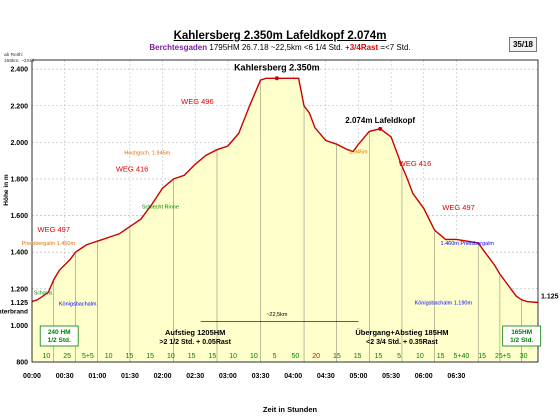 The image size is (560, 420). What do you see at coordinates (178, 47) in the screenshot?
I see `subtitle-start: Berchtesgaden` at bounding box center [178, 47].